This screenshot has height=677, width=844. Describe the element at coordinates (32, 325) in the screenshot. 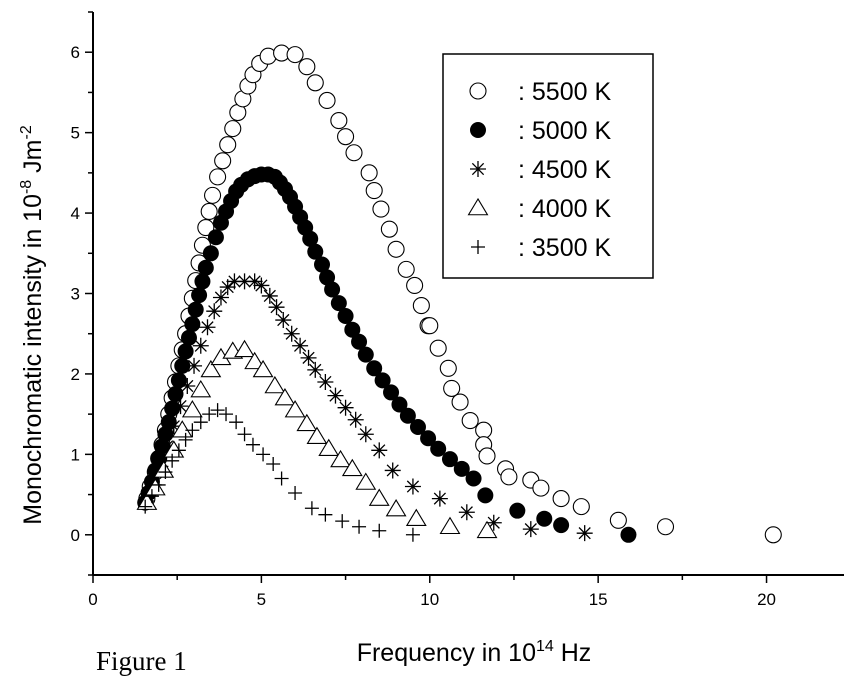

I see `y-axis-label: Monochromatic intensity in 10-8 Jm-2` at that location.